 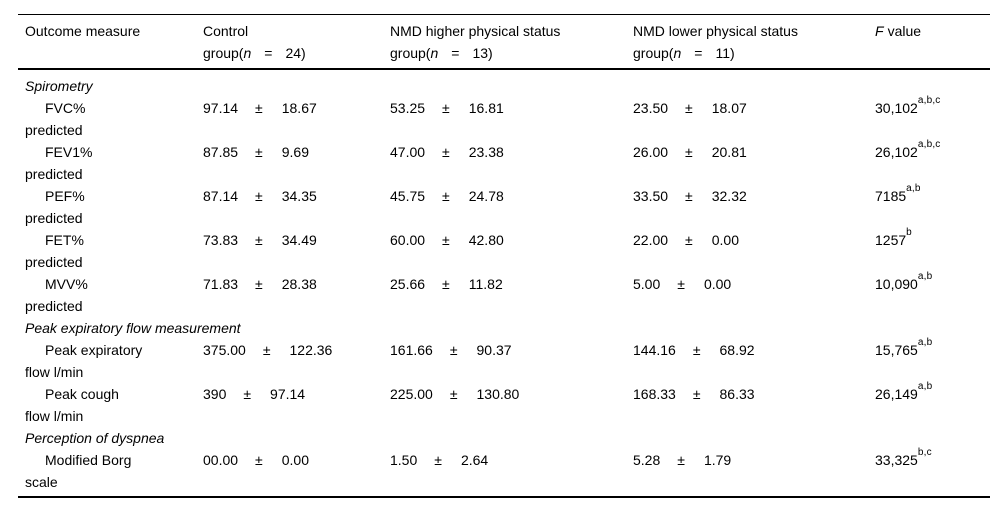 I want to click on mean-value: 87.14, so click(x=221, y=196).